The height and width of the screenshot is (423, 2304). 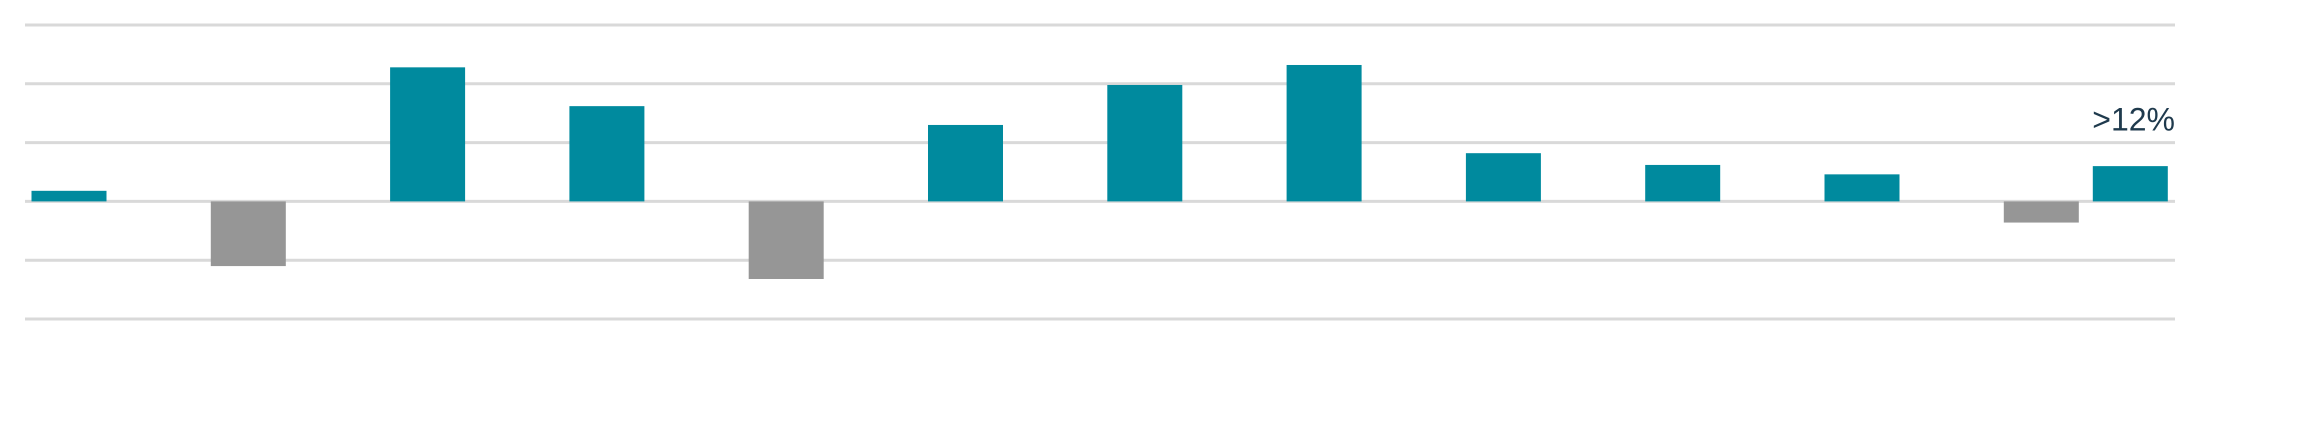 I want to click on annotation: >12%, so click(x=2133, y=119).